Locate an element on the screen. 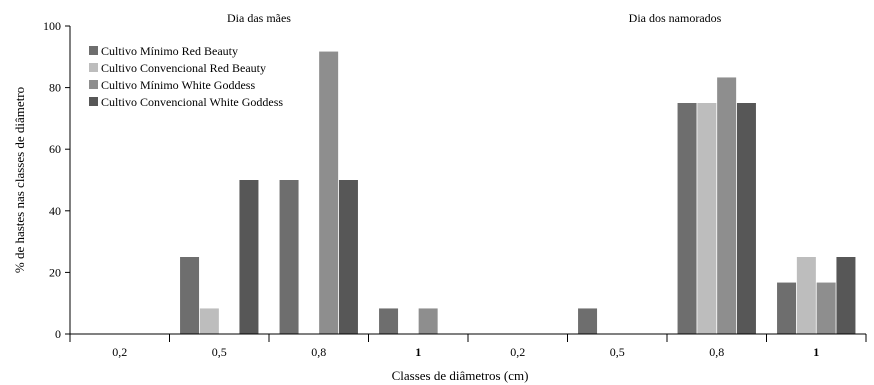  y-tick-label-0: 0 is located at coordinates (58, 334).